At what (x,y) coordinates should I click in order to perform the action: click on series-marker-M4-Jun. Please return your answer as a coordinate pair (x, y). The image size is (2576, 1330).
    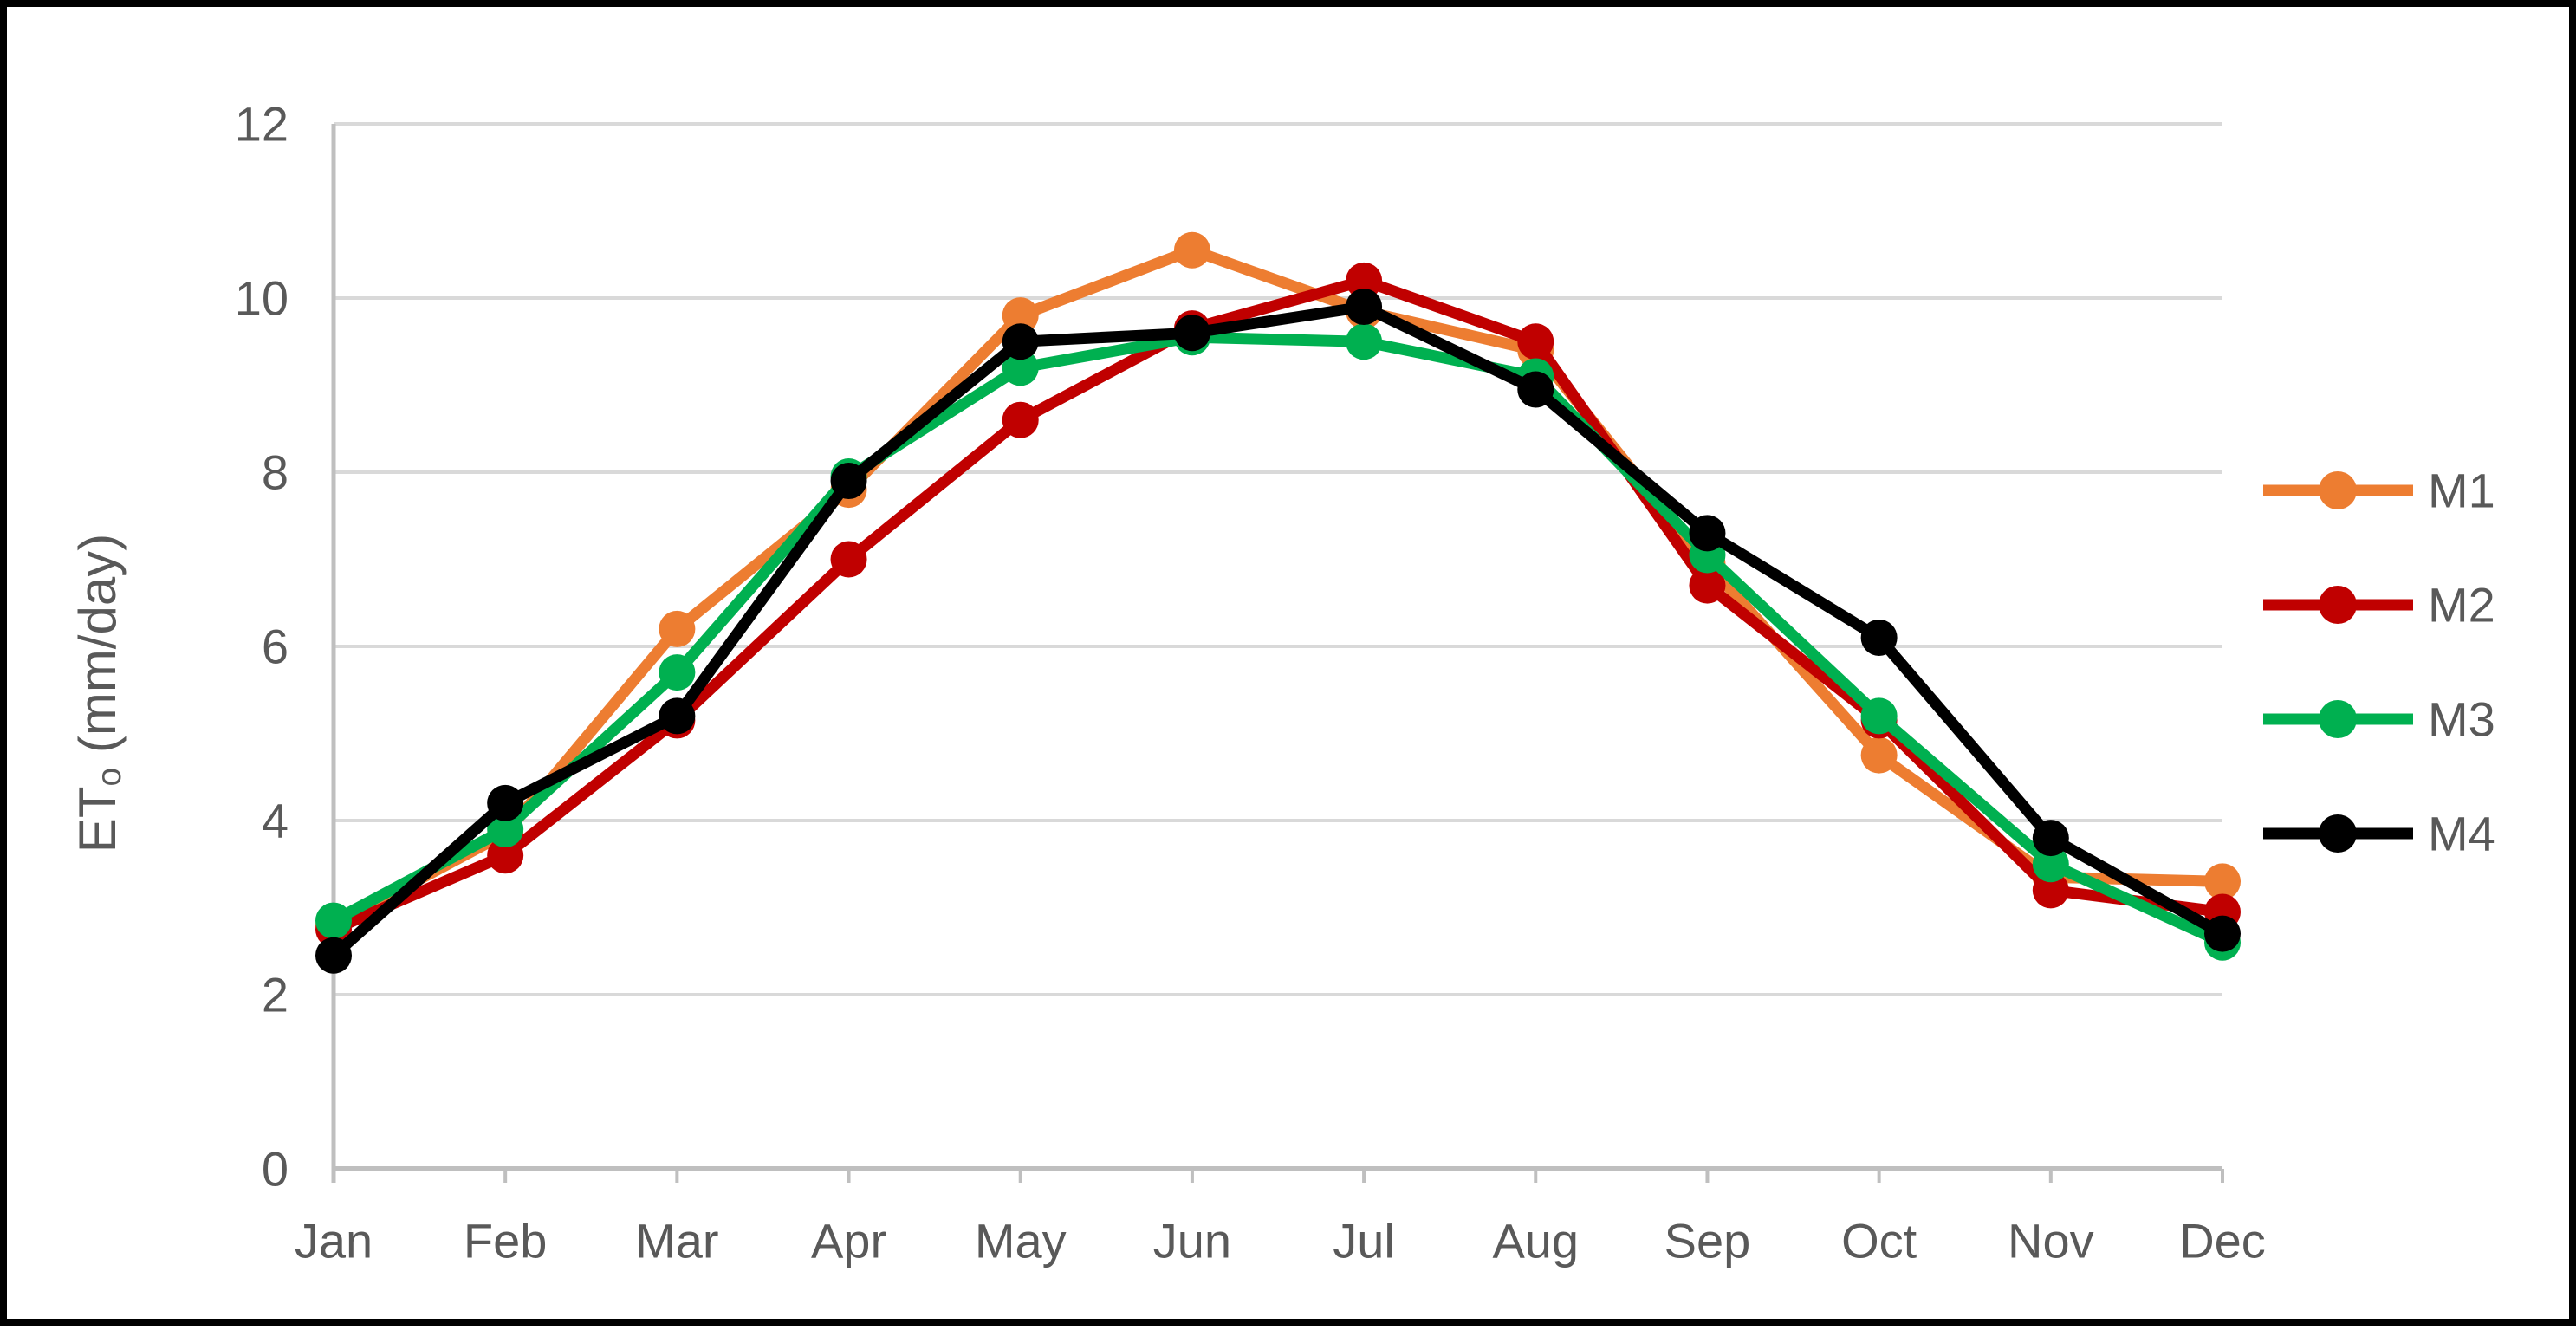
    Looking at the image, I should click on (1192, 333).